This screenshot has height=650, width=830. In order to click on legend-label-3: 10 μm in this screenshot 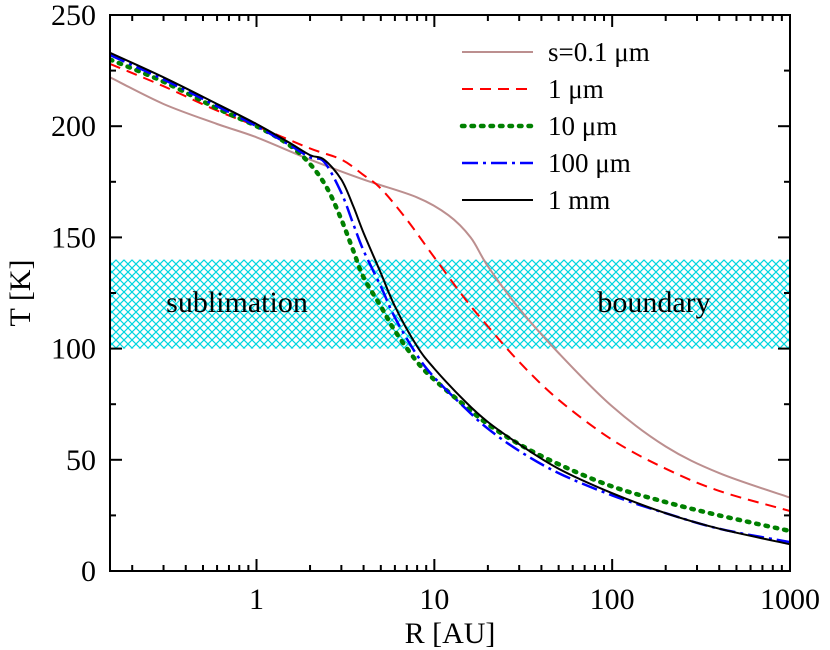, I will do `click(582, 126)`.